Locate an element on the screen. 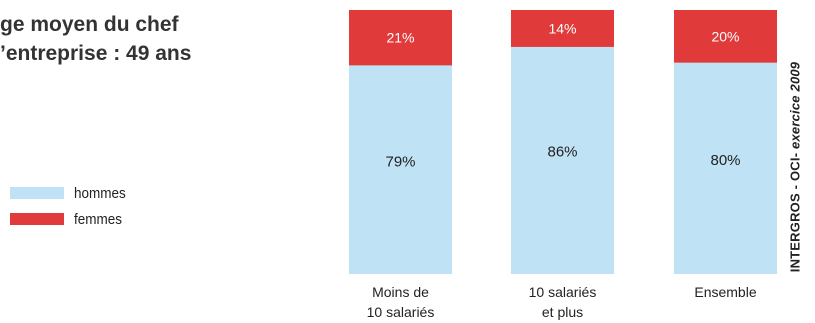 The width and height of the screenshot is (815, 323). legend-item-hommes: hommes is located at coordinates (71, 193).